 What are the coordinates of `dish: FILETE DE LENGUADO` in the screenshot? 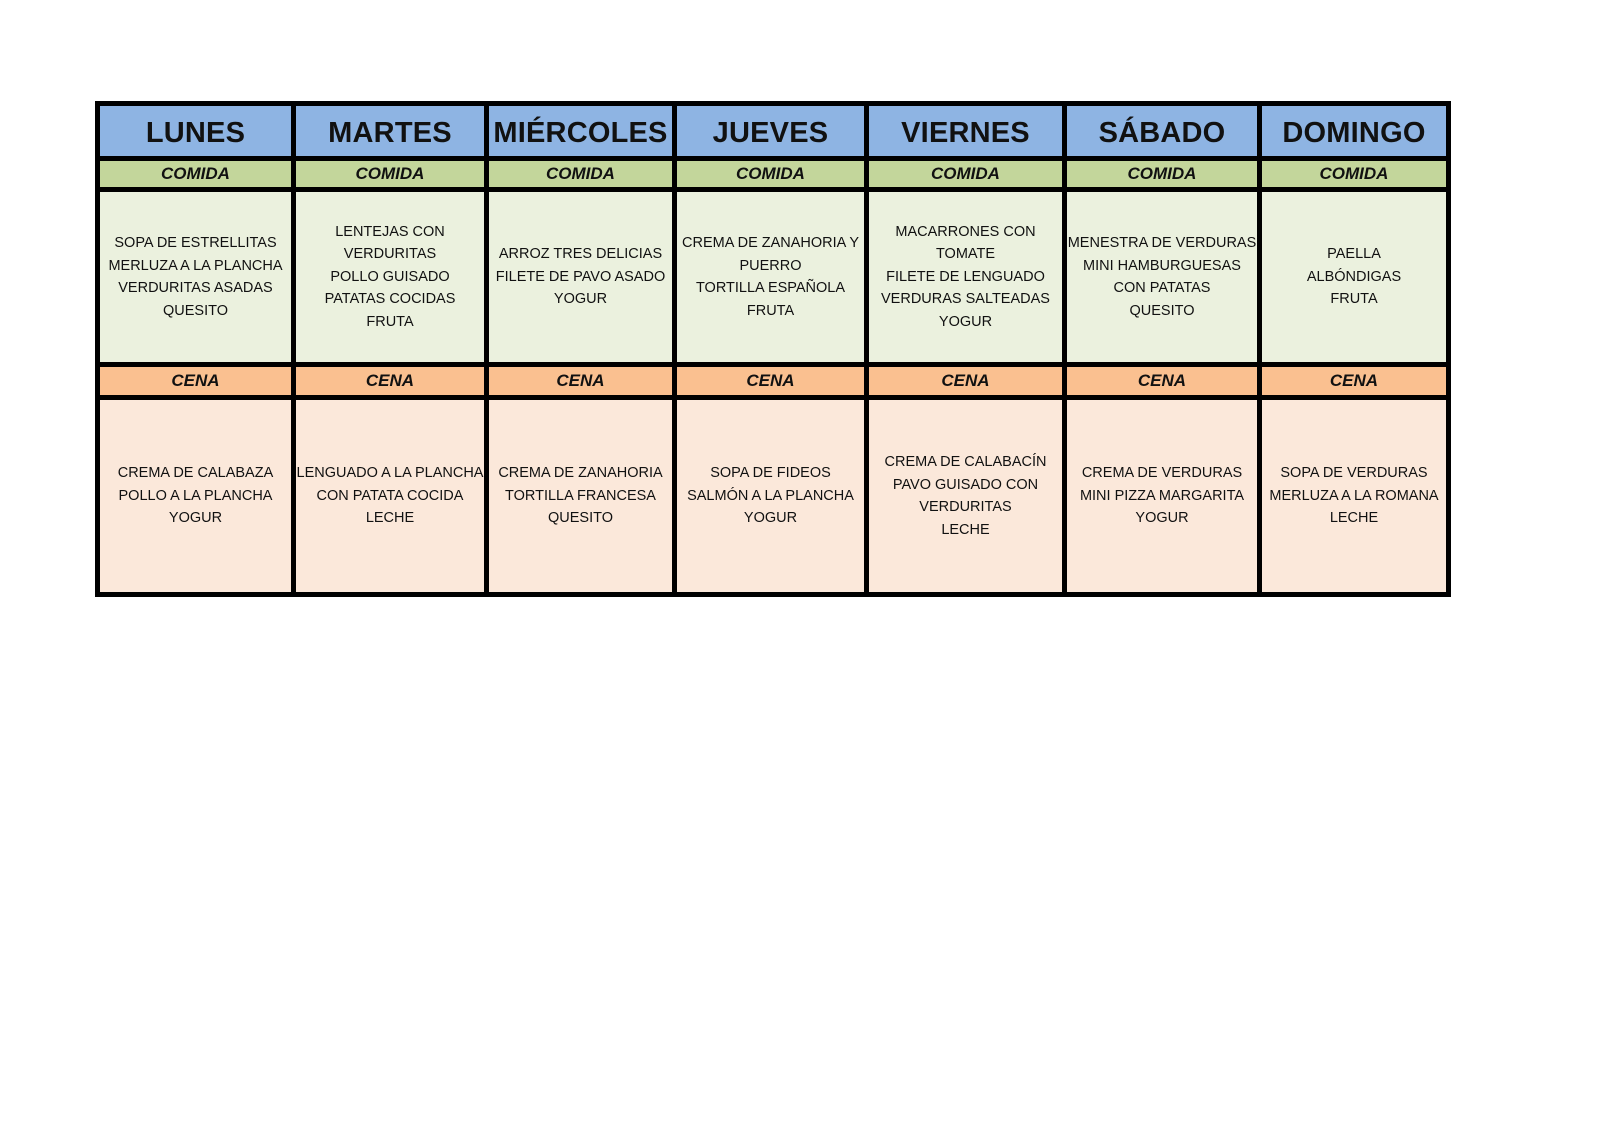 It's located at (965, 276).